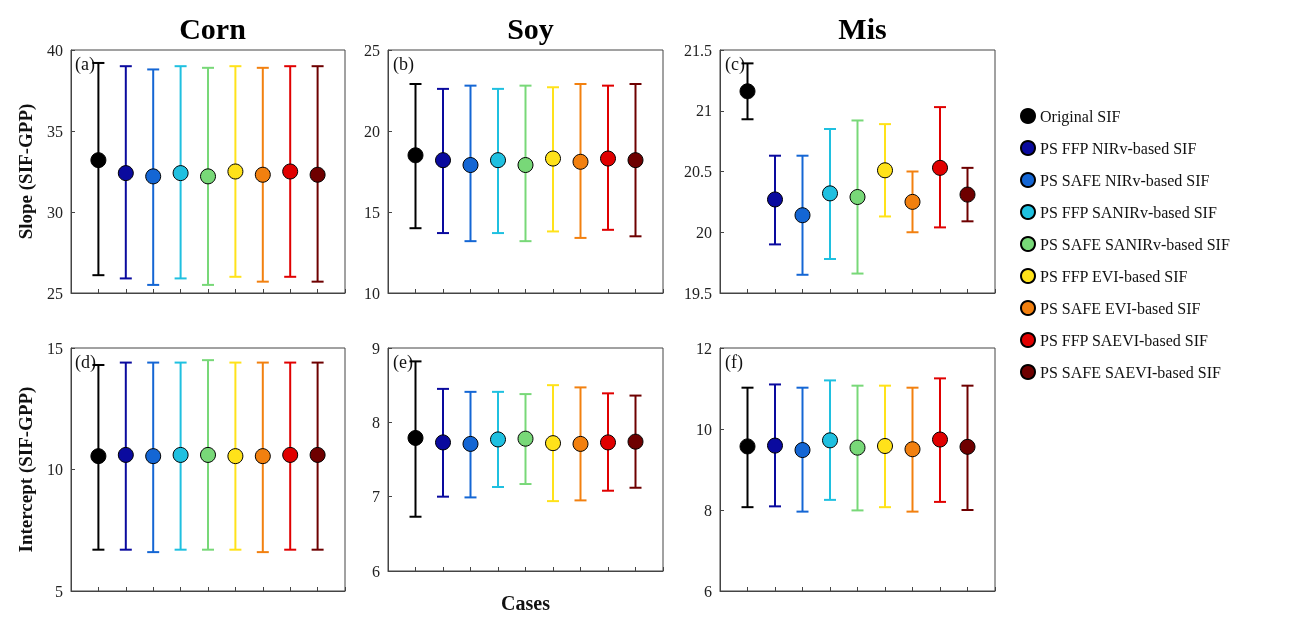 This screenshot has height=626, width=1298. Describe the element at coordinates (55, 212) in the screenshot. I see `y-tick-label: 30` at that location.